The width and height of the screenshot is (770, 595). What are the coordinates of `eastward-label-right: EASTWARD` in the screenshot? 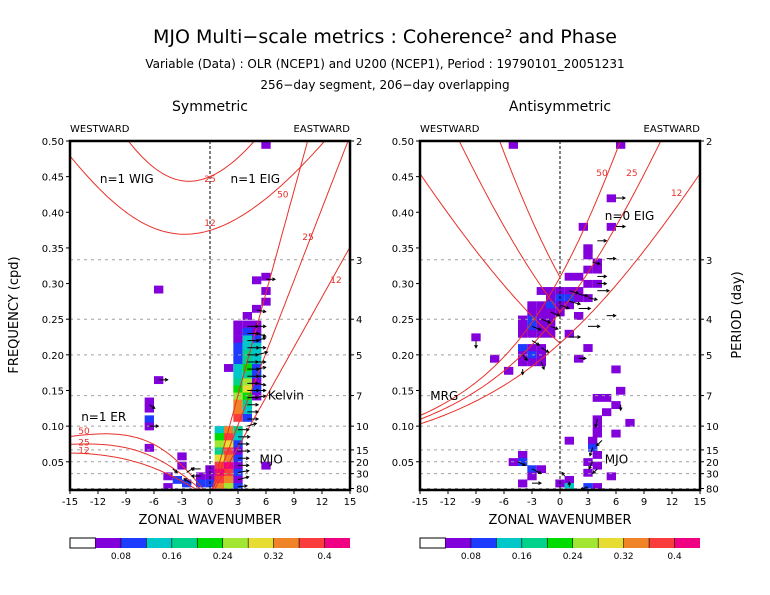 It's located at (672, 129).